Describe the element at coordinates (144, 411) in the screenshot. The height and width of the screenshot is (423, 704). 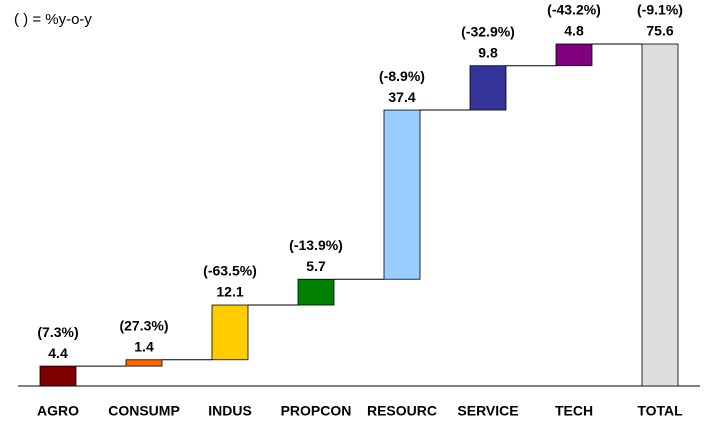
I see `x-tick-label: CONSUMP` at that location.